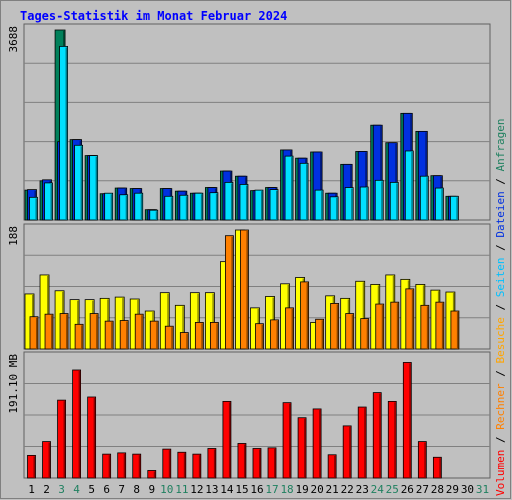  I want to click on x-tick-label: 8, so click(136, 489).